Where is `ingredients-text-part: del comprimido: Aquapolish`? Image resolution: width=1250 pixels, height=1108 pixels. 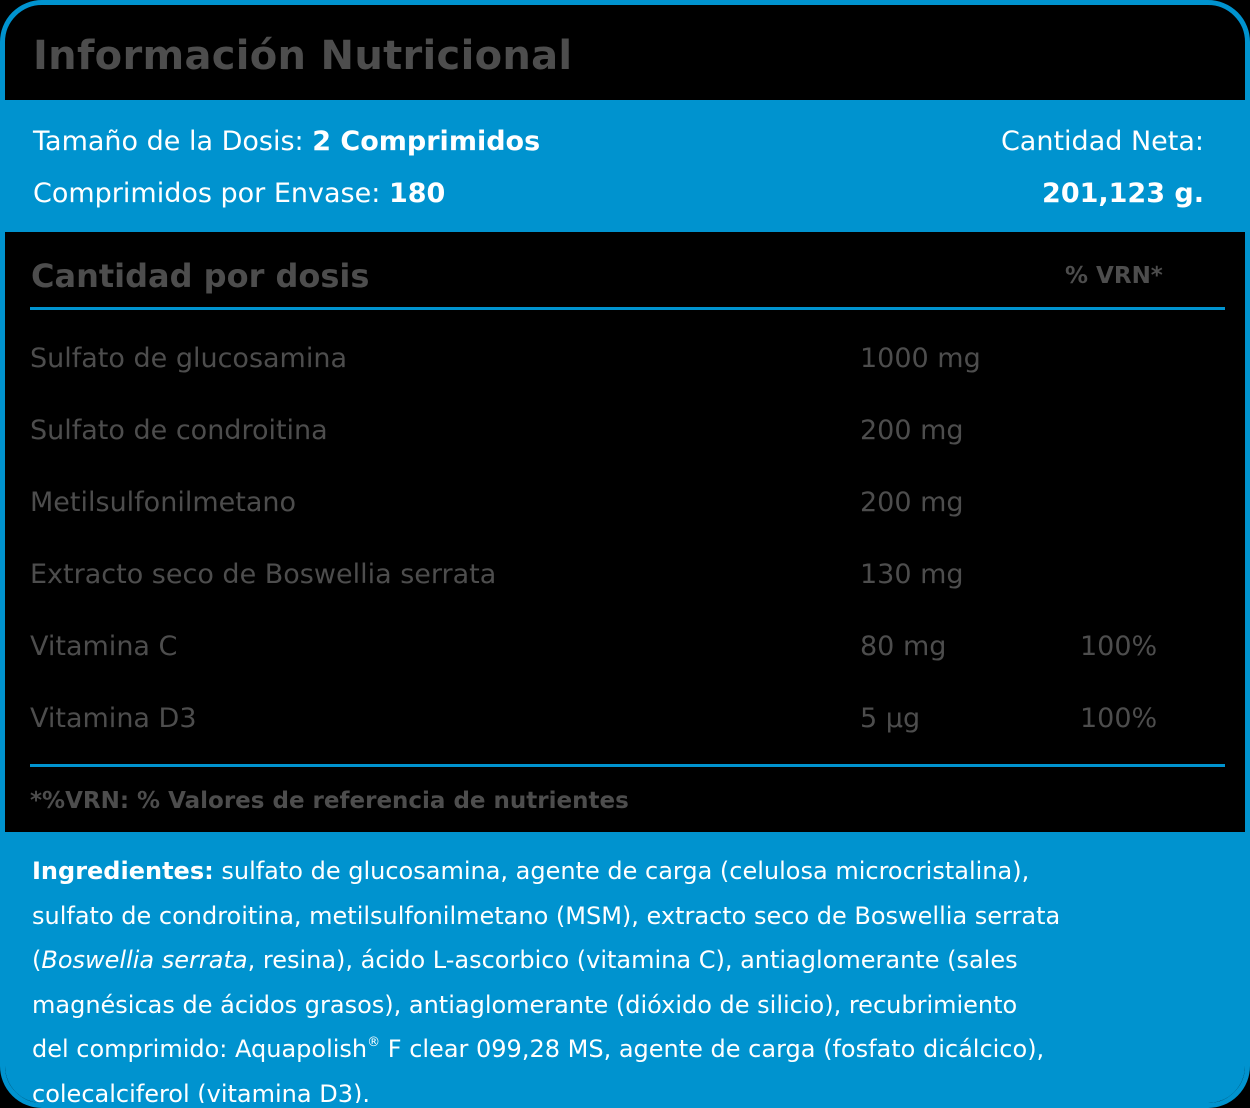
ingredients-text-part: del comprimido: Aquapolish is located at coordinates (200, 1049).